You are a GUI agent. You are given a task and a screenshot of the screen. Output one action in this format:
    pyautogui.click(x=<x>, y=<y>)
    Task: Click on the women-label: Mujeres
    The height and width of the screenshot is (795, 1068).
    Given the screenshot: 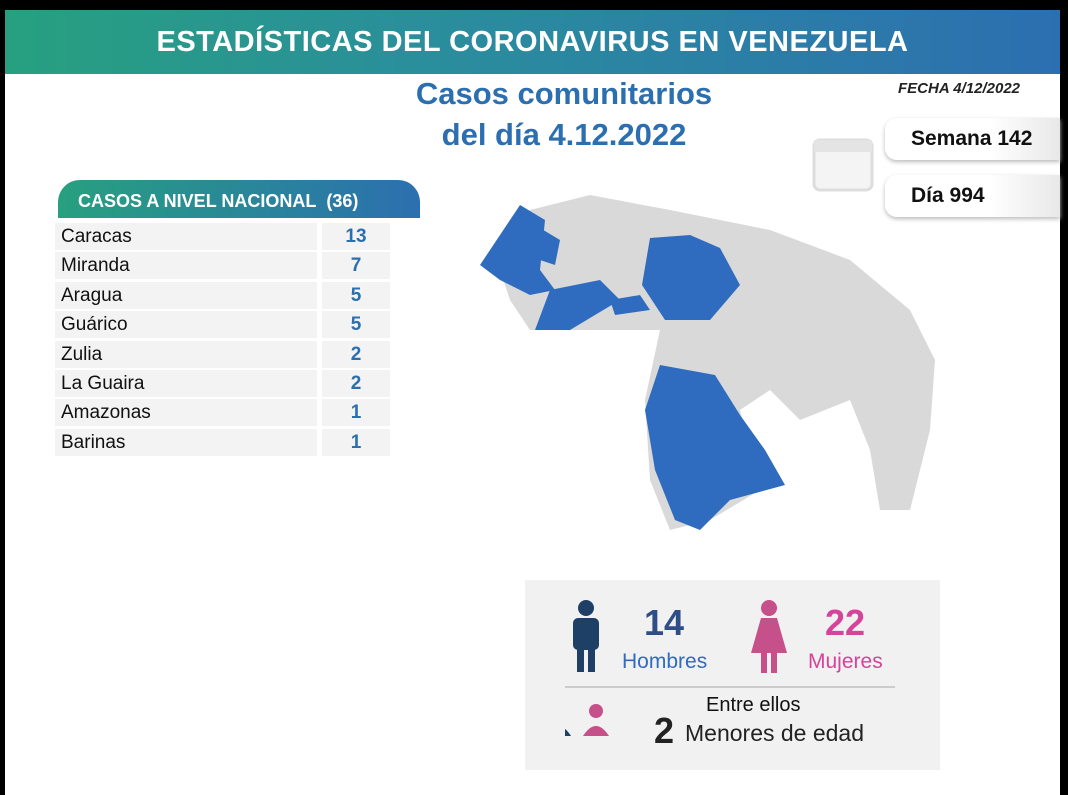 What is the action you would take?
    pyautogui.click(x=845, y=661)
    